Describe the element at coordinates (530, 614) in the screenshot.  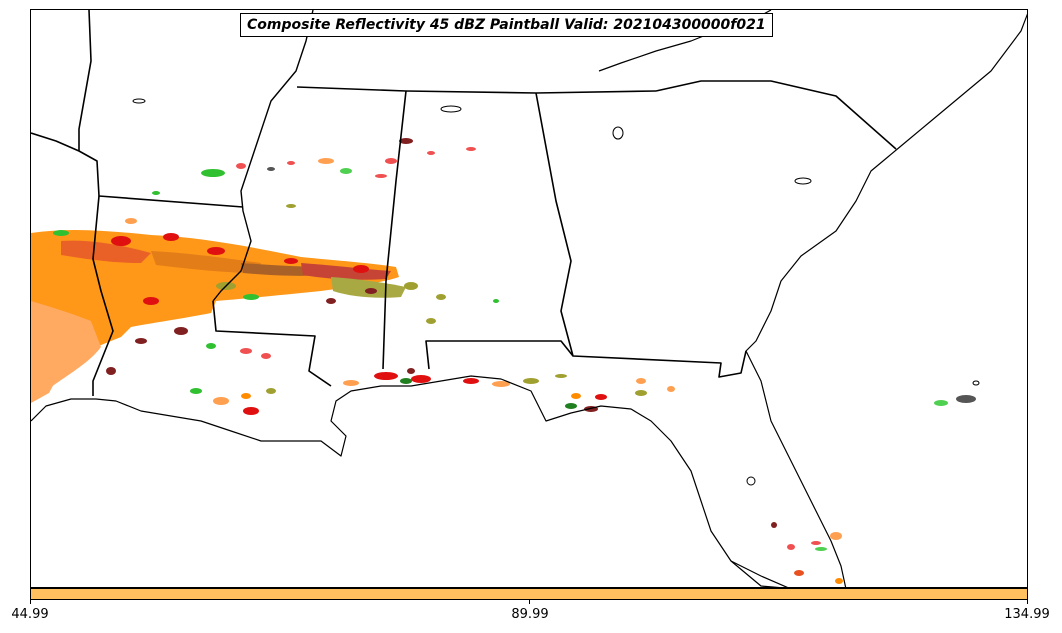
I see `colorbar-tick-label-mid: 89.99` at that location.